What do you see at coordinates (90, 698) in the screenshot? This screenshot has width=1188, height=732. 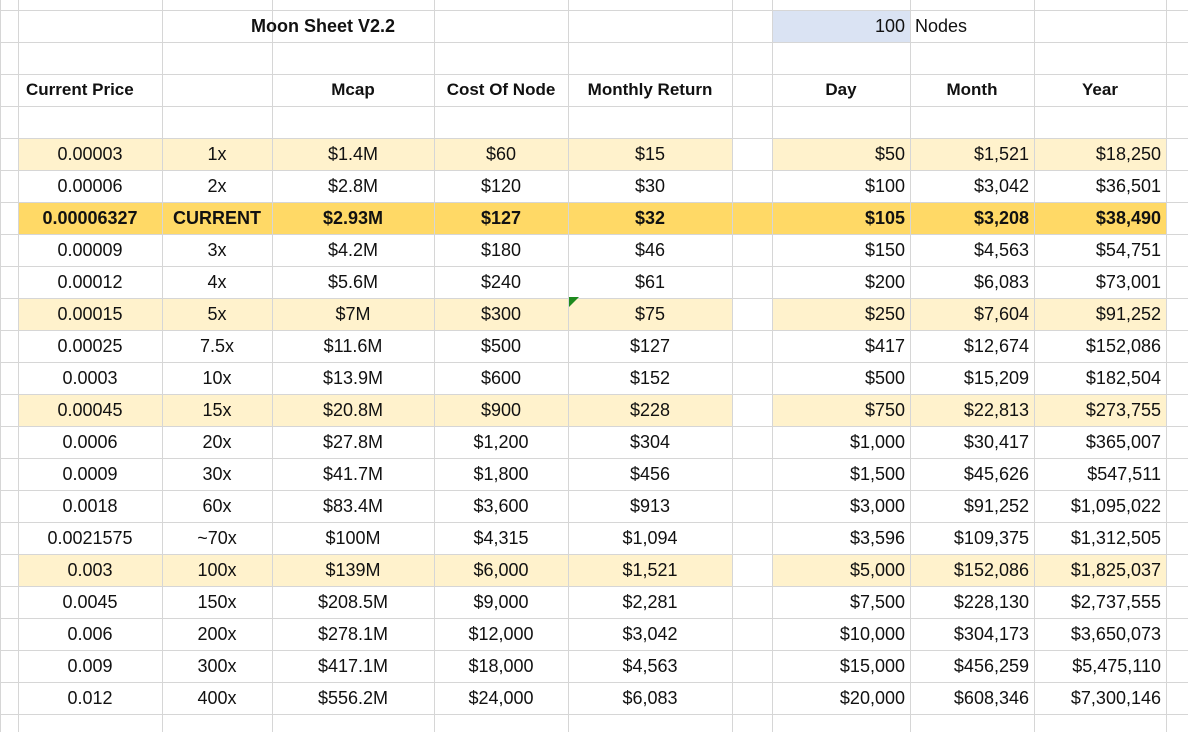 I see `cell: 0.012` at bounding box center [90, 698].